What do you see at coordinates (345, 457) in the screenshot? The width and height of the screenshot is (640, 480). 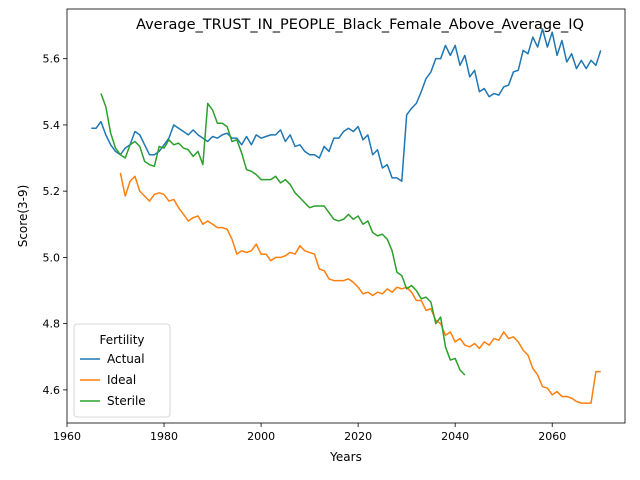 I see `x-axis-label: Years` at bounding box center [345, 457].